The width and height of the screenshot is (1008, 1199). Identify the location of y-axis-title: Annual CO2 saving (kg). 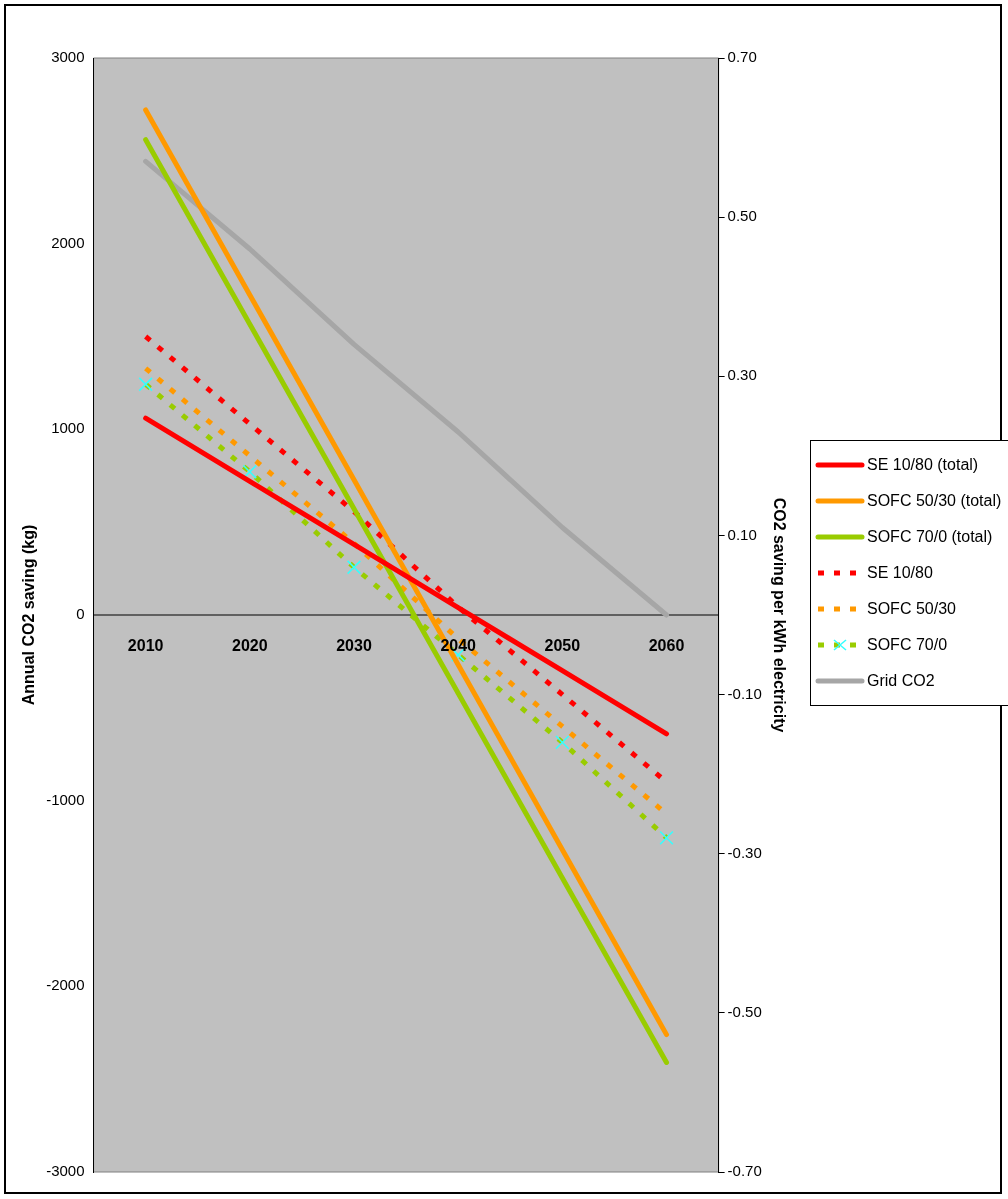
(29, 615).